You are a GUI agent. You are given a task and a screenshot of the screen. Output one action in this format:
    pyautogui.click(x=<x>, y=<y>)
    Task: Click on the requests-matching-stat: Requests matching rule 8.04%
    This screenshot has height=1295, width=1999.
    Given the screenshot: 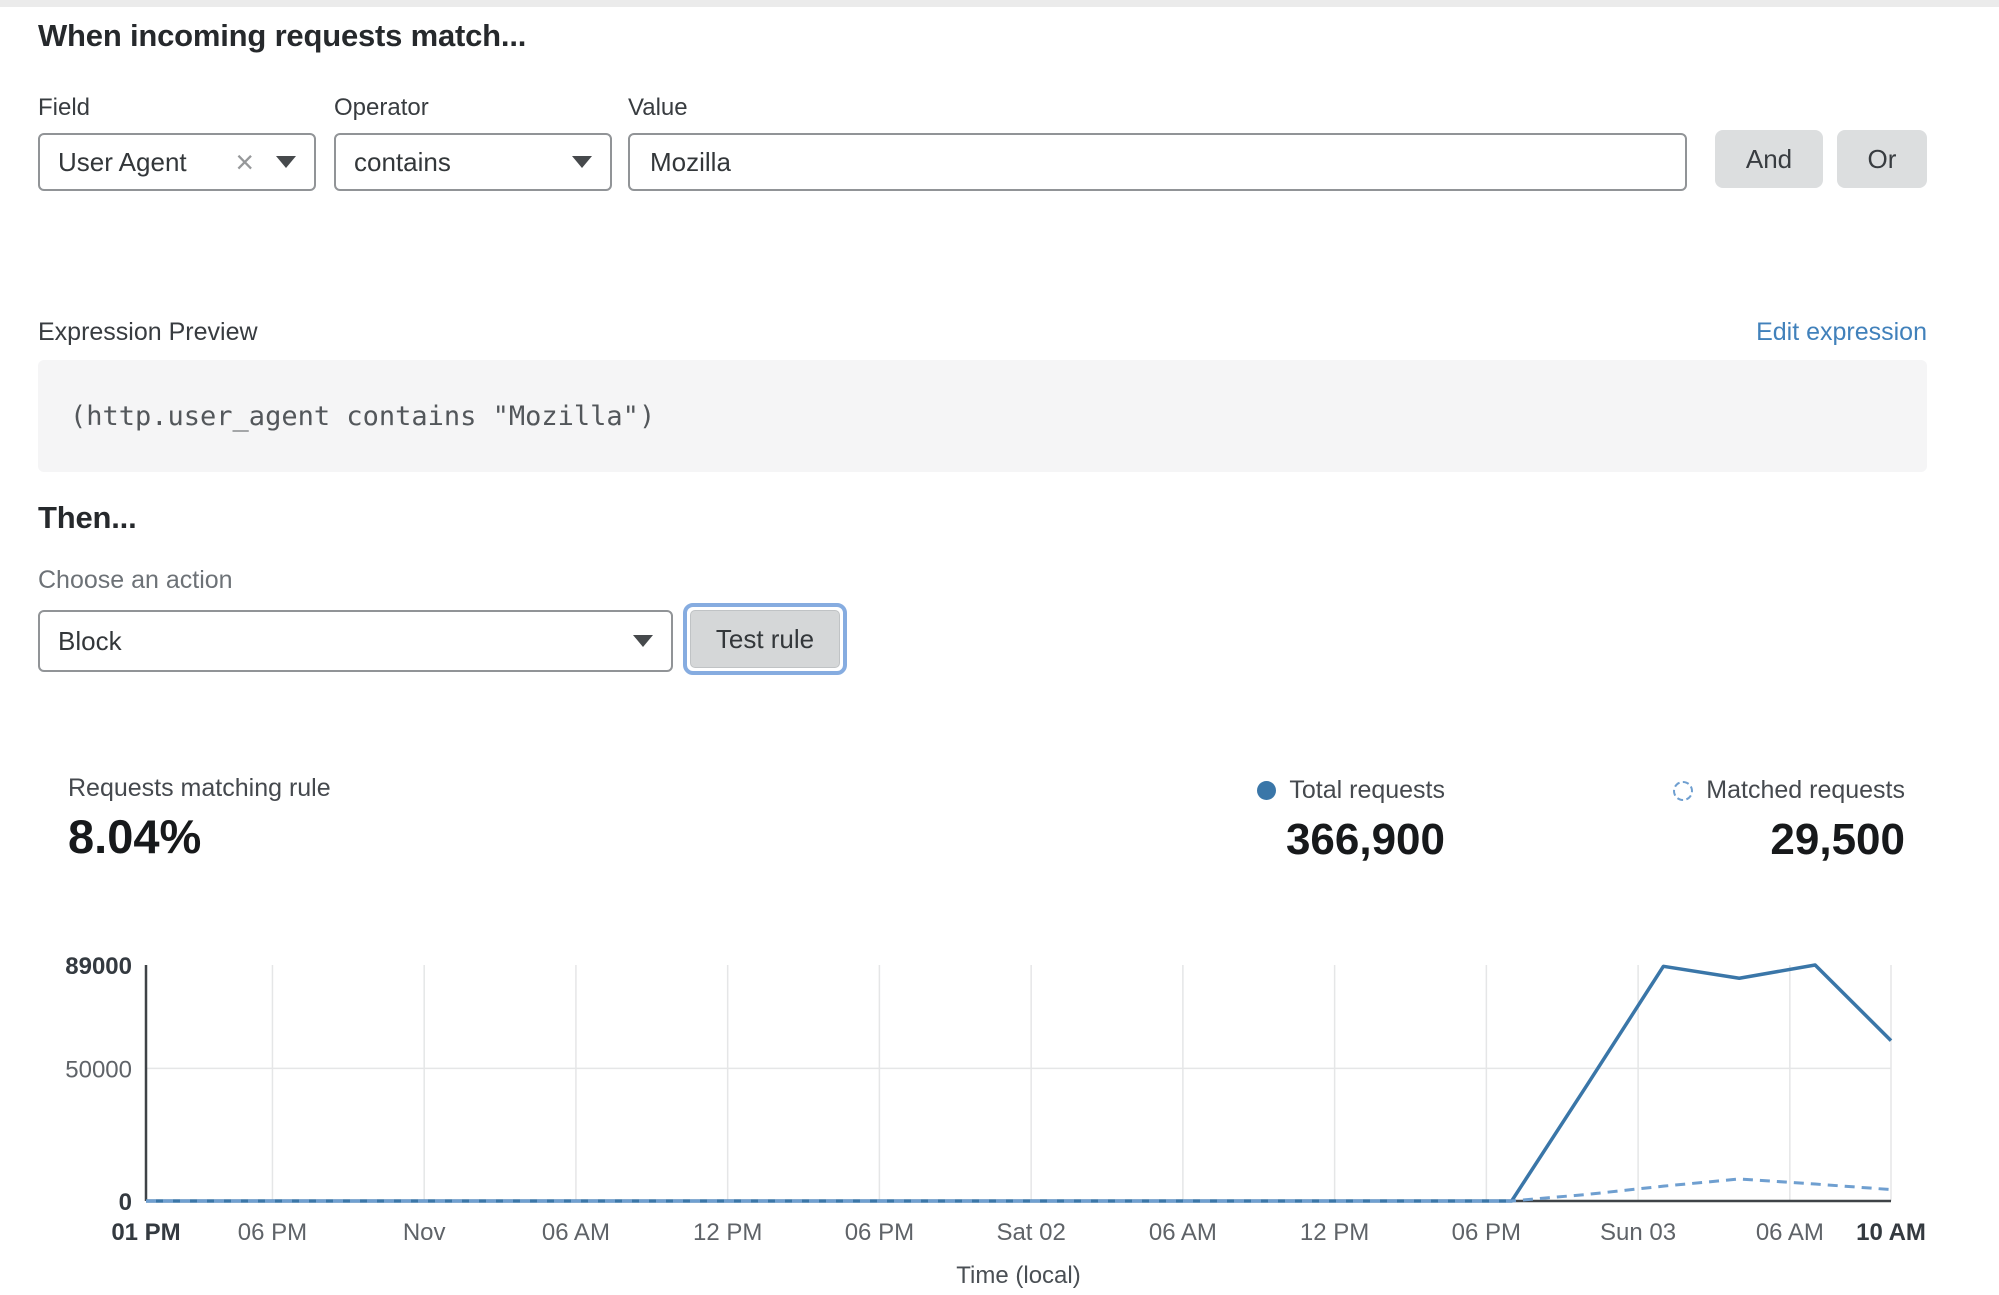 What is the action you would take?
    pyautogui.click(x=199, y=819)
    